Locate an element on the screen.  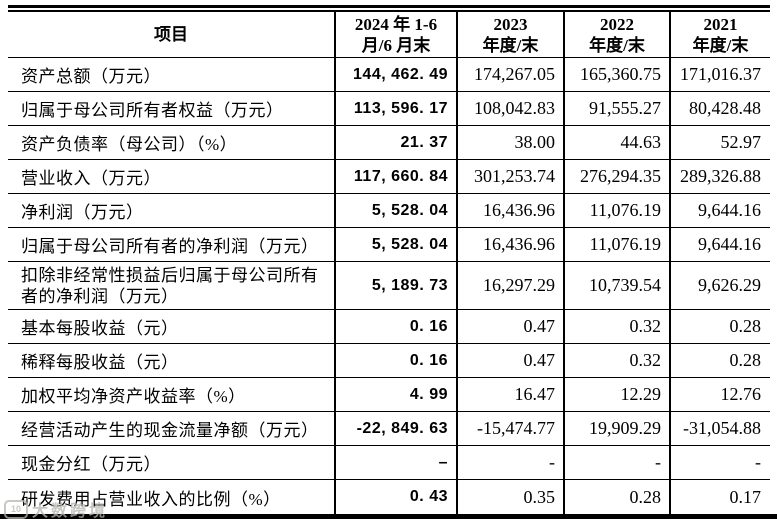
column-header-item: 项目 is located at coordinates (171, 34).